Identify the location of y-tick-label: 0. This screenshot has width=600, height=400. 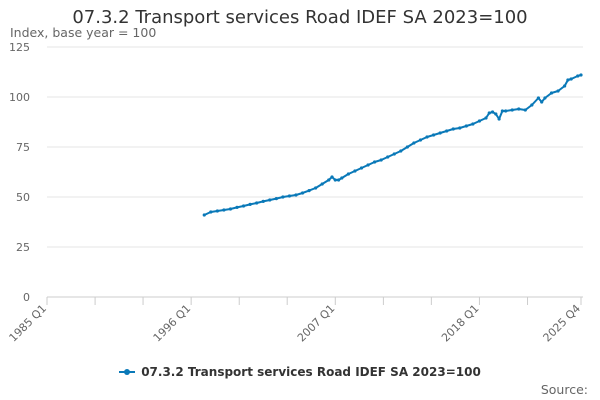
(26, 297).